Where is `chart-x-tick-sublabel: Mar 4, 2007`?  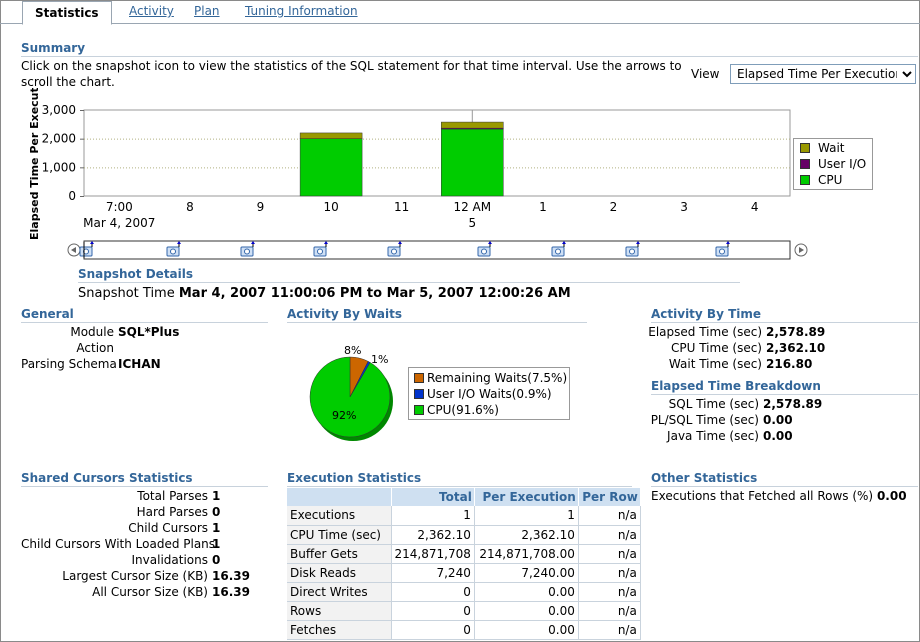
chart-x-tick-sublabel: Mar 4, 2007 is located at coordinates (119, 223).